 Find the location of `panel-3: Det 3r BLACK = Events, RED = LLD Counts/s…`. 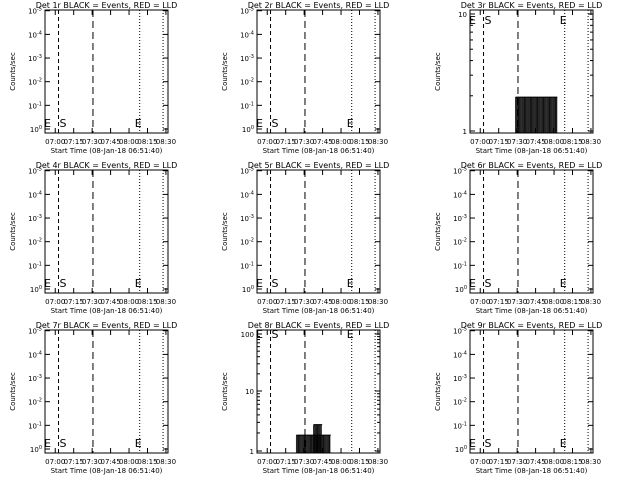

panel-3: Det 3r BLACK = Events, RED = LLD Counts/s… is located at coordinates (518, 78).